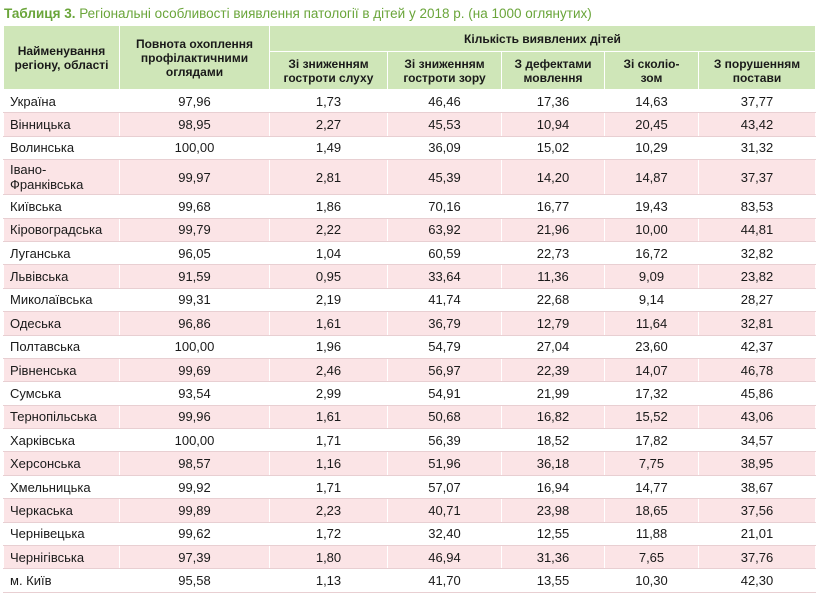 Image resolution: width=818 pixels, height=606 pixels. I want to click on table-row: Миколаївська 99,31 2,19 41,74 22,68 9,14 28,27, so click(409, 300).